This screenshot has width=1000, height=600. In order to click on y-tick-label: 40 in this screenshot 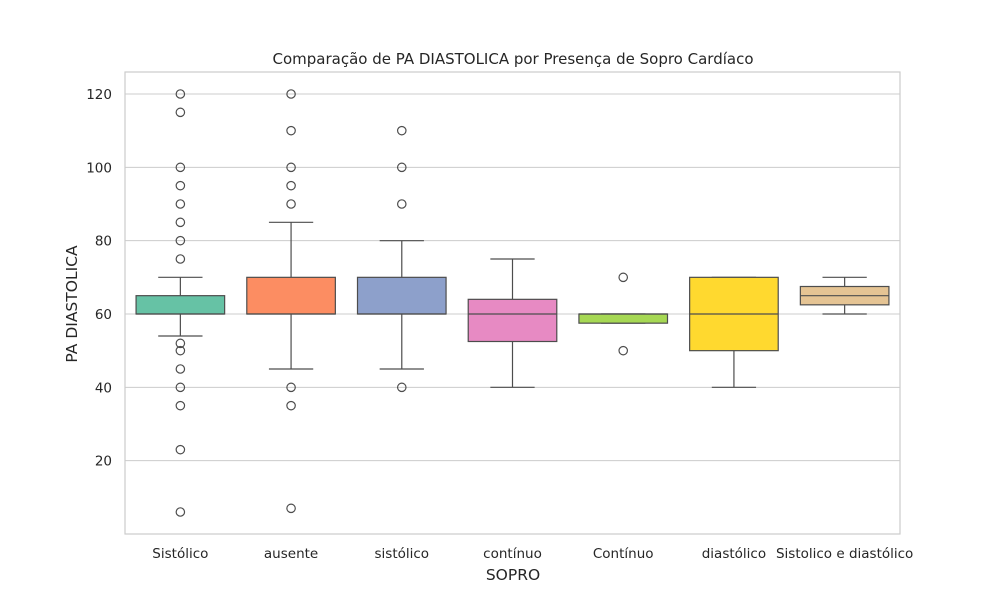, I will do `click(103, 388)`.